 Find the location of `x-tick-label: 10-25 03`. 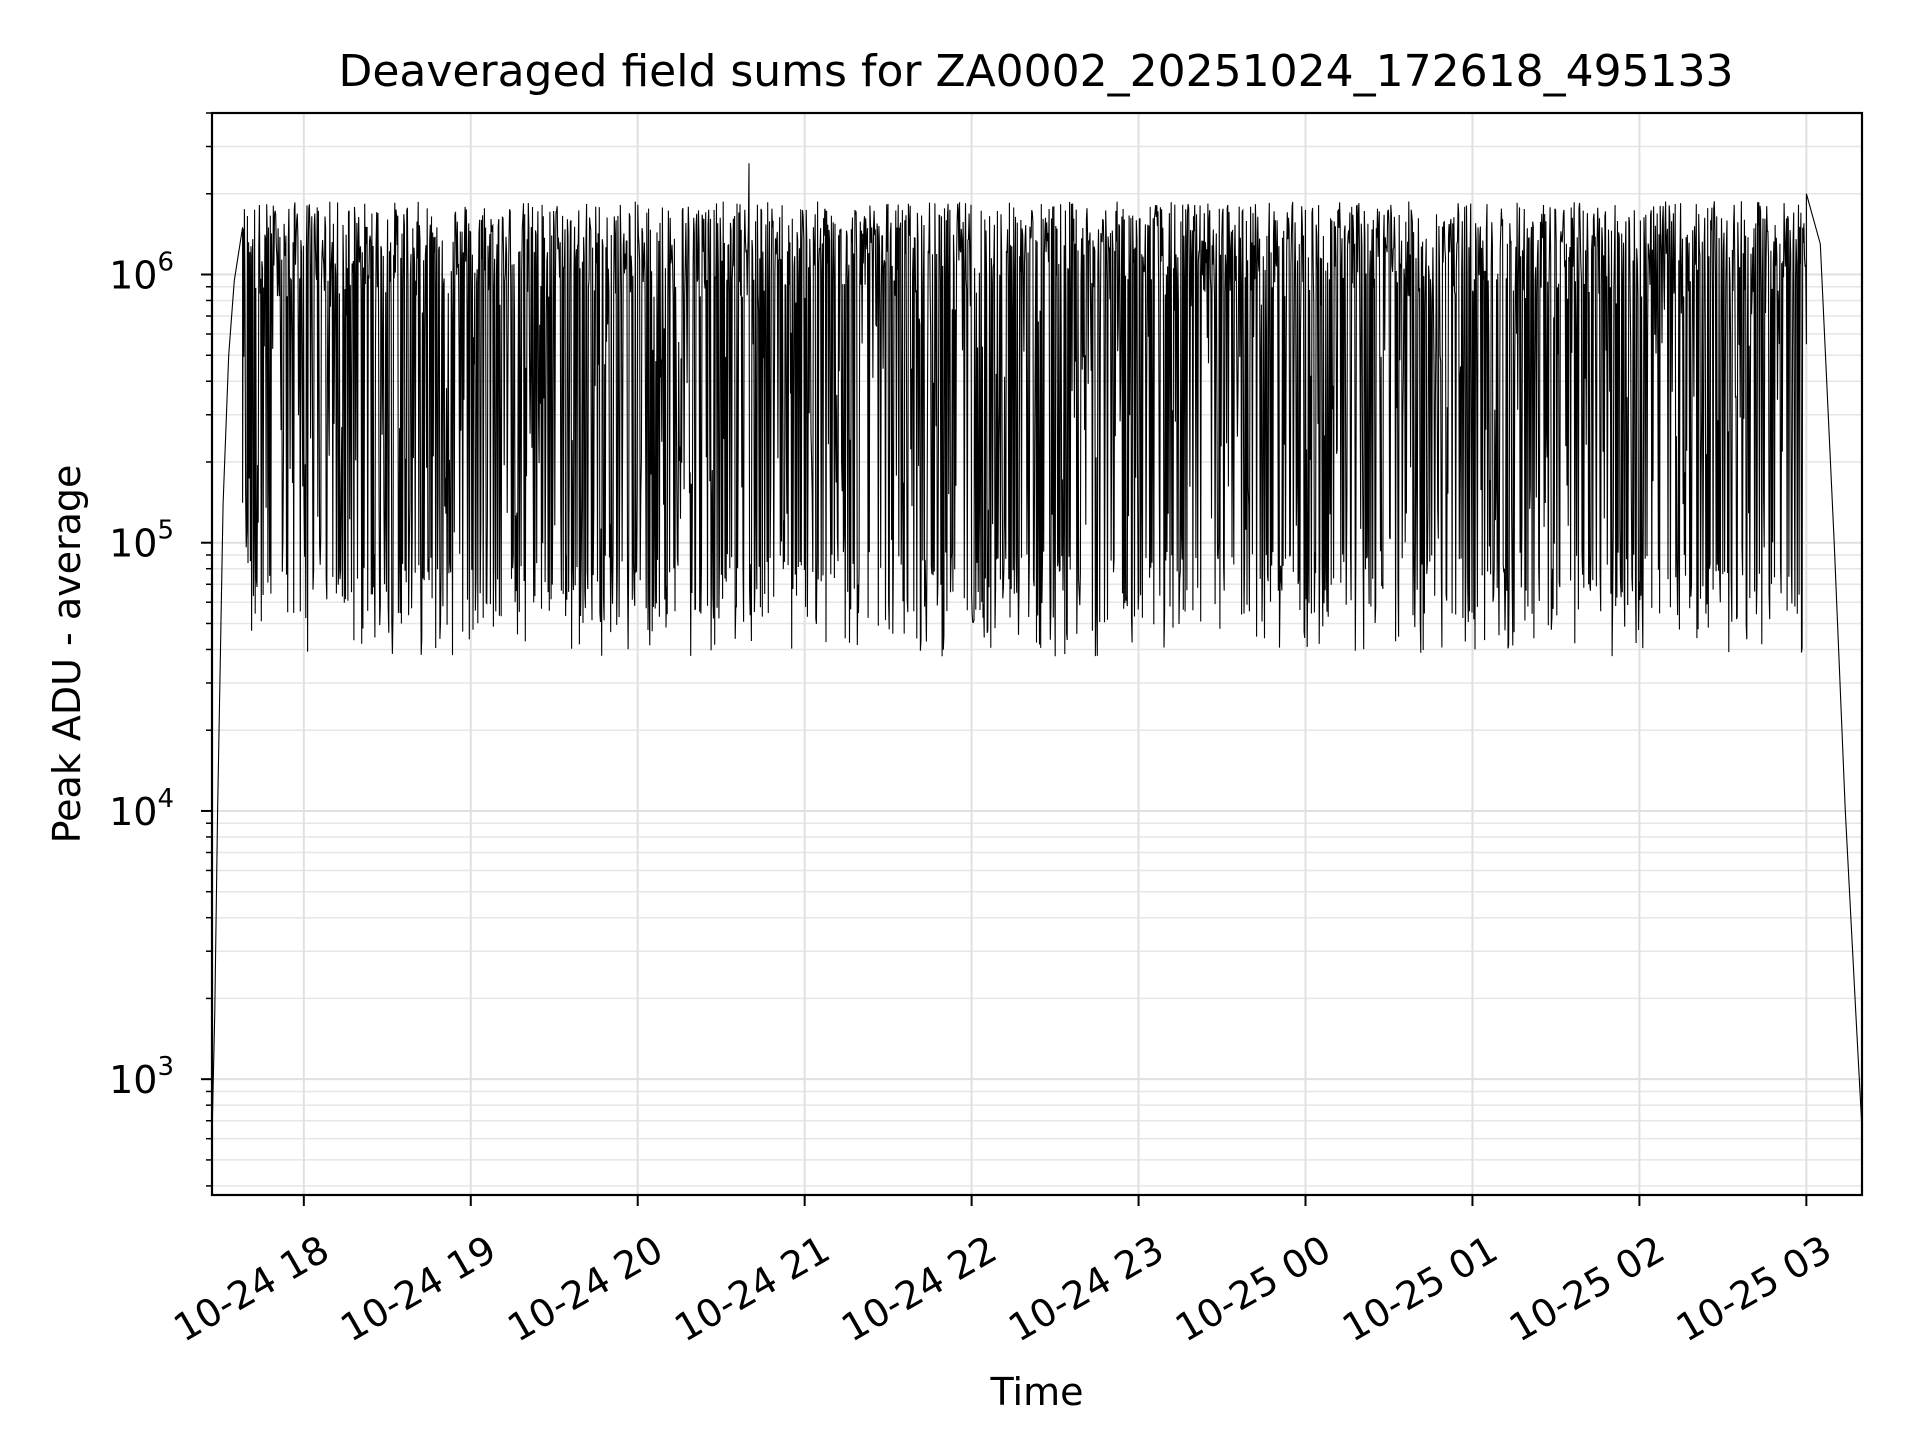

x-tick-label: 10-25 03 is located at coordinates (1754, 1289).